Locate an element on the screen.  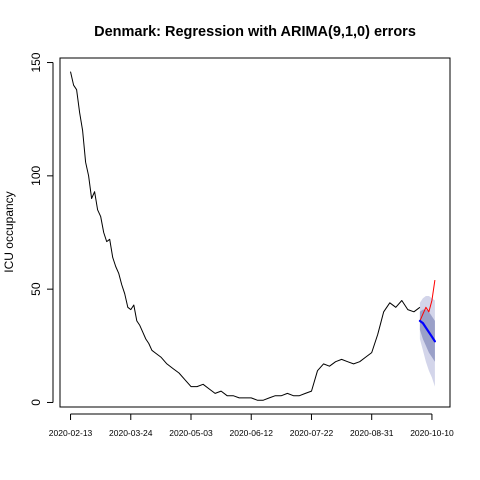
x-tick-label: 2020-03-24 is located at coordinates (131, 433).